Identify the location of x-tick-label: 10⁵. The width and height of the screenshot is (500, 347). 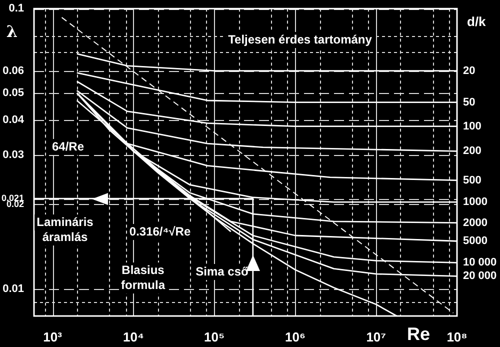
(214, 336).